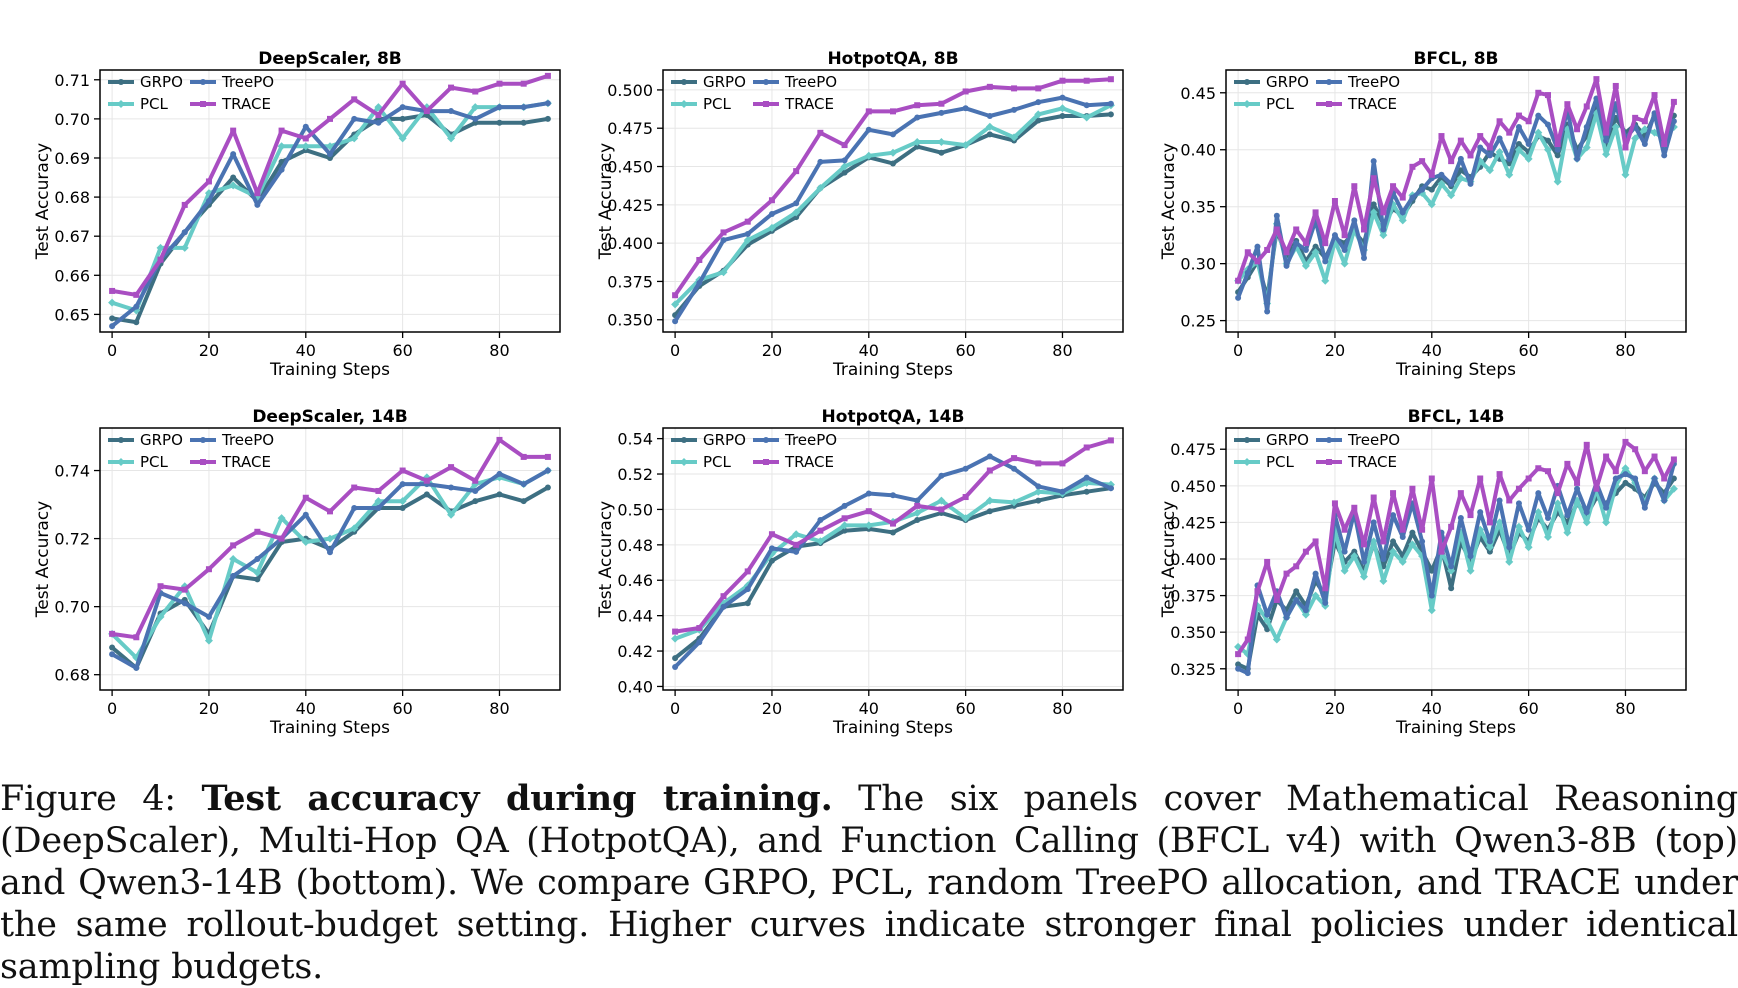 Image resolution: width=1738 pixels, height=988 pixels. What do you see at coordinates (635, 509) in the screenshot?
I see `y-tick-label: 0.50` at bounding box center [635, 509].